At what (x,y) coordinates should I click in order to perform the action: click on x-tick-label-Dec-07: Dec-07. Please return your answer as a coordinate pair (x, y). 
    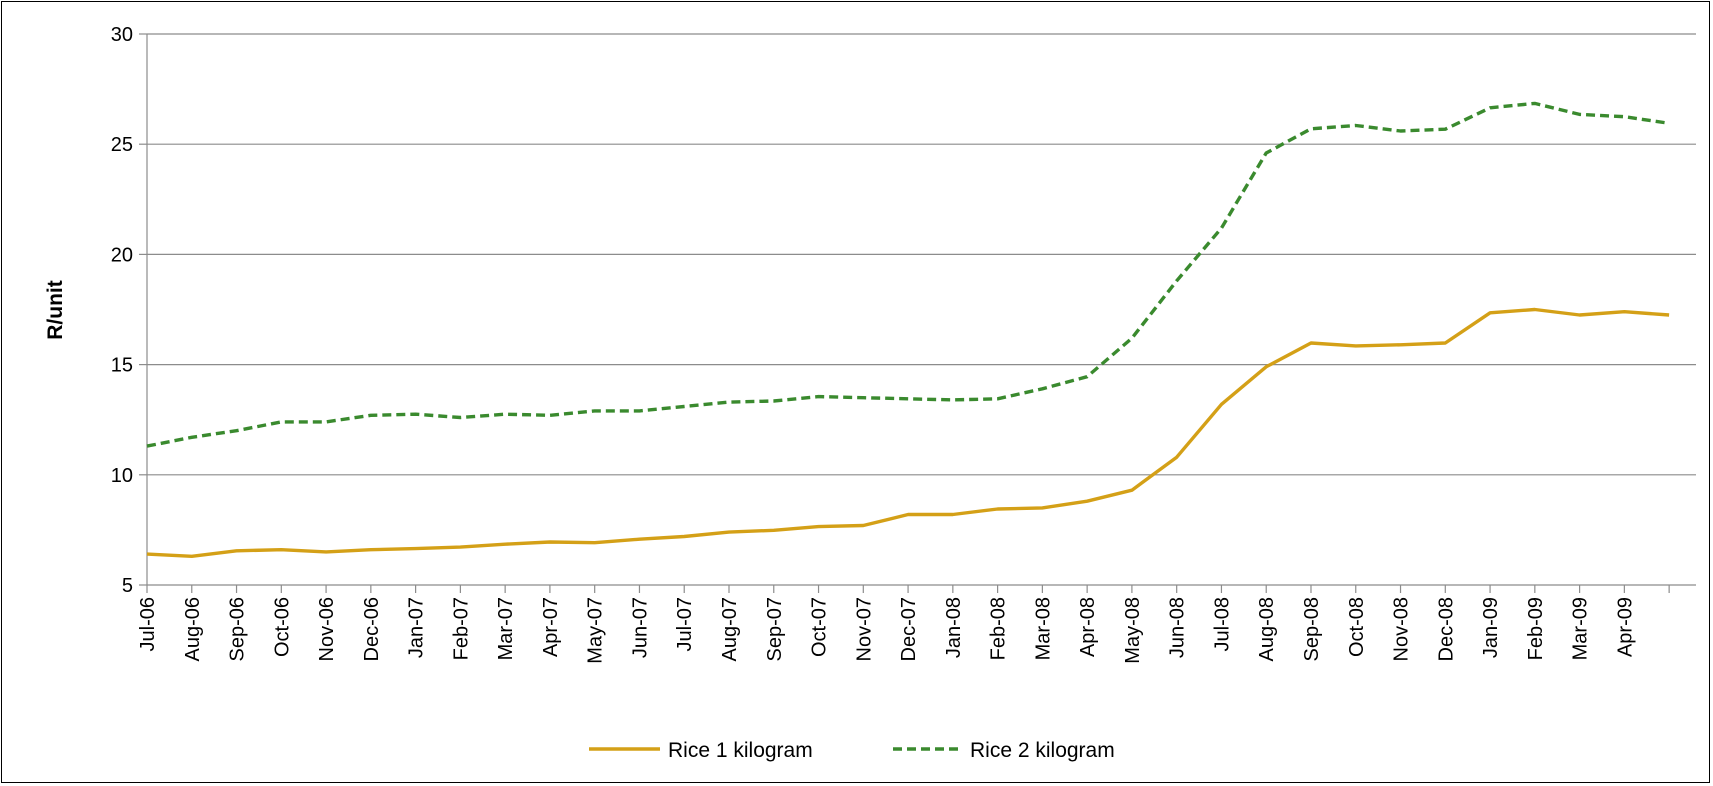
    Looking at the image, I should click on (909, 629).